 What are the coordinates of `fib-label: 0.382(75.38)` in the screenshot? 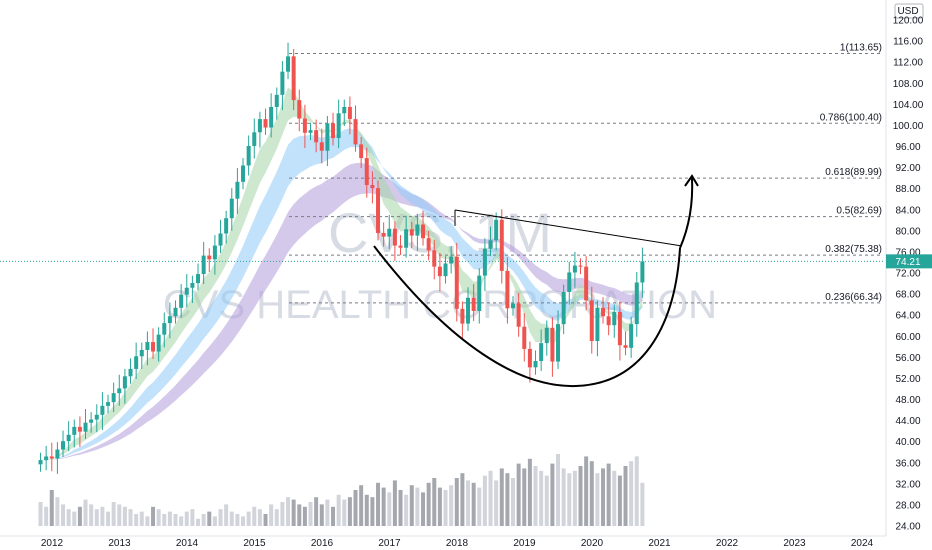 It's located at (853, 249).